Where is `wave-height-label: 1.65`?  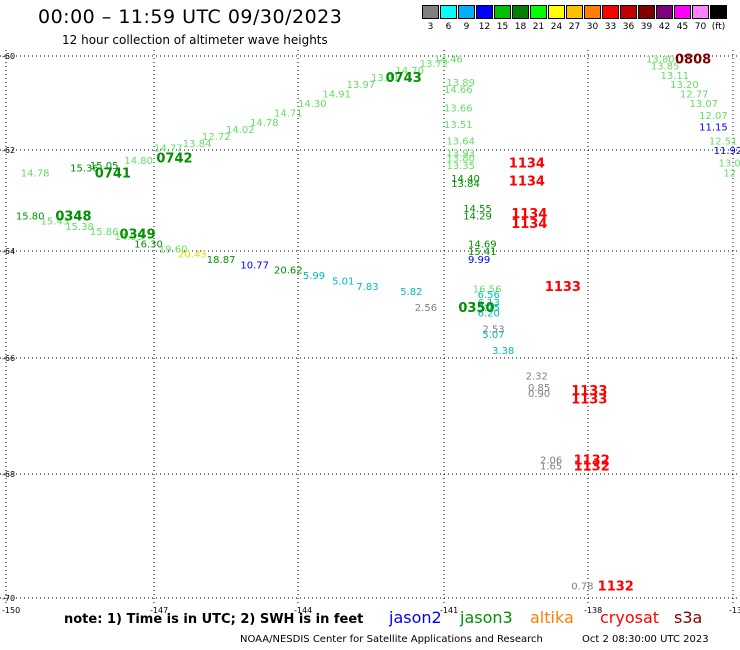 wave-height-label: 1.65 is located at coordinates (551, 466).